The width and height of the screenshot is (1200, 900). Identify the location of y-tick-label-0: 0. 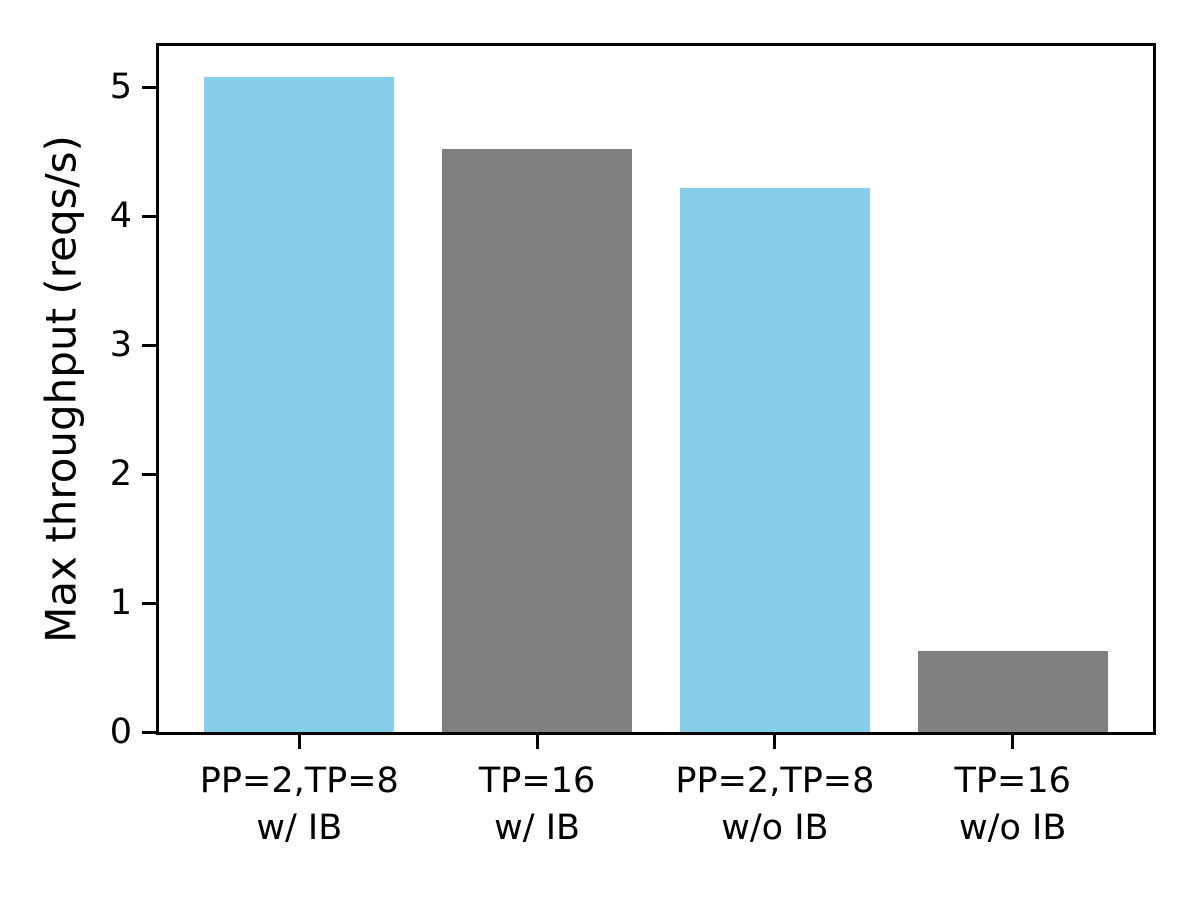
(120, 732).